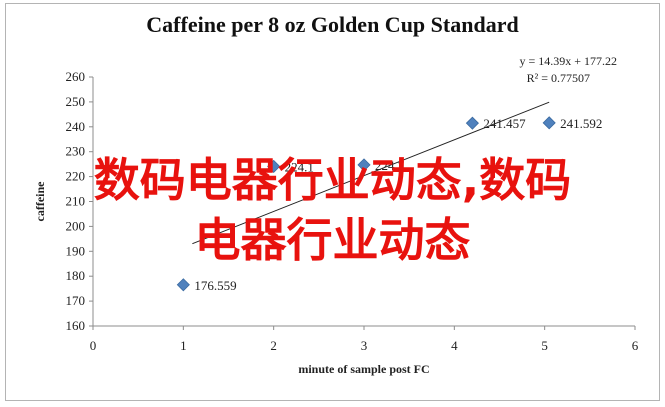  Describe the element at coordinates (76, 300) in the screenshot. I see `y-tick-label: 170` at that location.